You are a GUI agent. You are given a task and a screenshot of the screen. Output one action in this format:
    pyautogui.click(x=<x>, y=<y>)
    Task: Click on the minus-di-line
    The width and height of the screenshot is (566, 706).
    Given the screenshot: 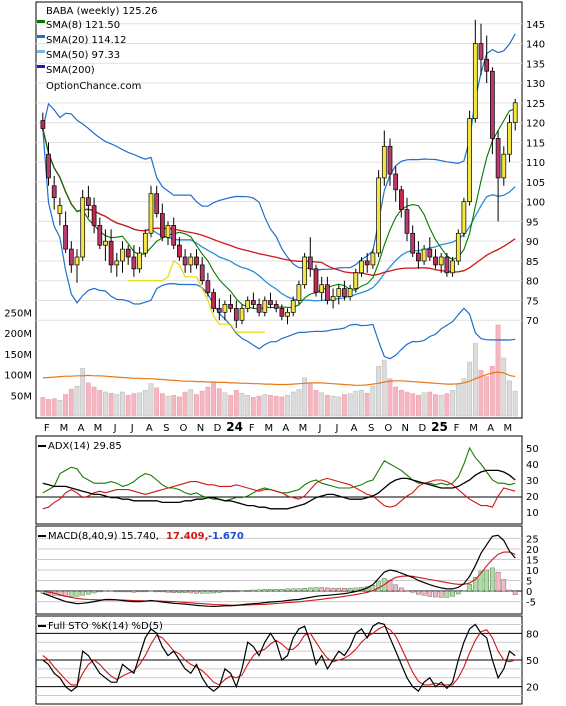 What is the action you would take?
    pyautogui.click(x=279, y=493)
    